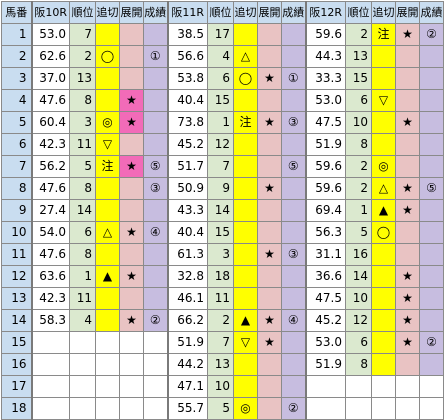  Describe the element at coordinates (222, 100) in the screenshot. I see `table-row: 4 47.6 8 ★ 40.4 15 53.0 6 ▽` at that location.